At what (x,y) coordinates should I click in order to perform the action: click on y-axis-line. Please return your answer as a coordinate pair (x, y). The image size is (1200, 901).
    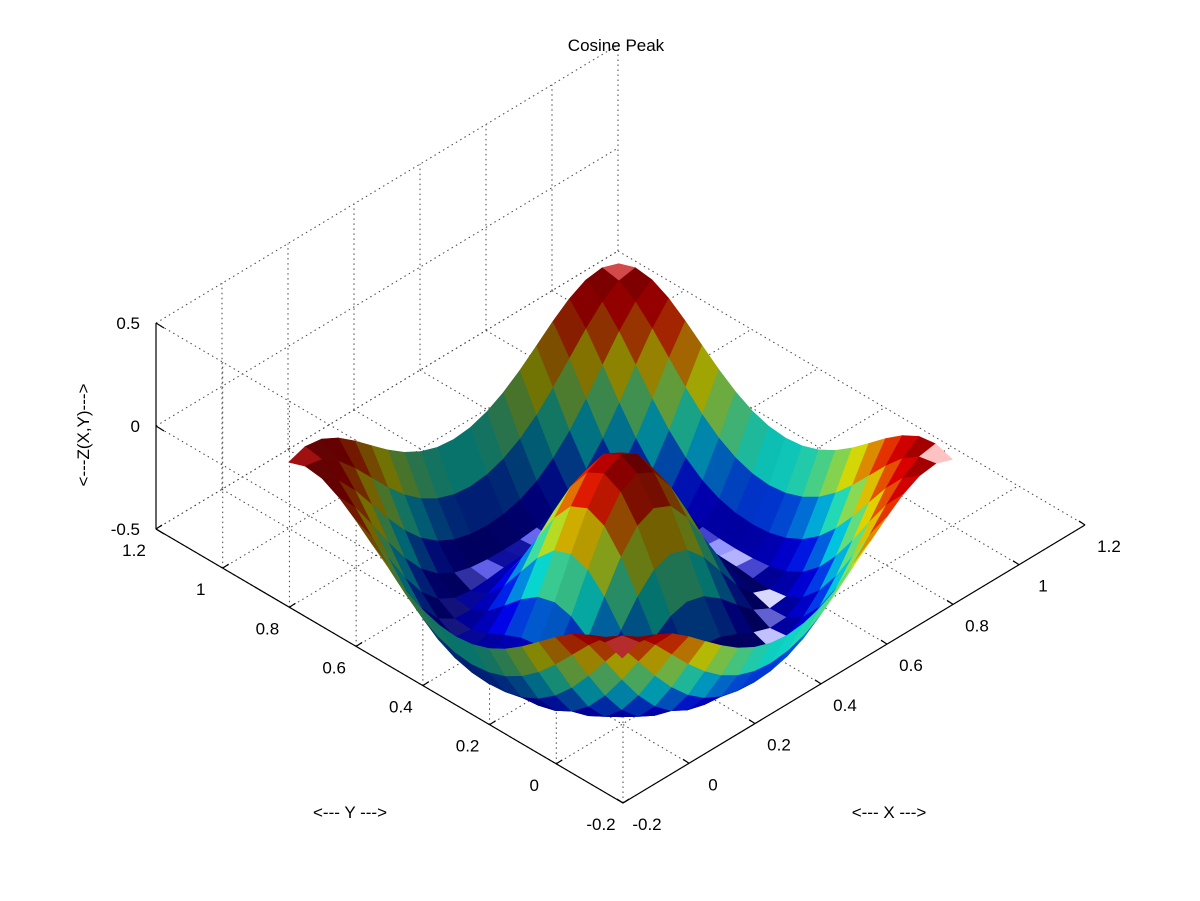
    Looking at the image, I should click on (389, 666).